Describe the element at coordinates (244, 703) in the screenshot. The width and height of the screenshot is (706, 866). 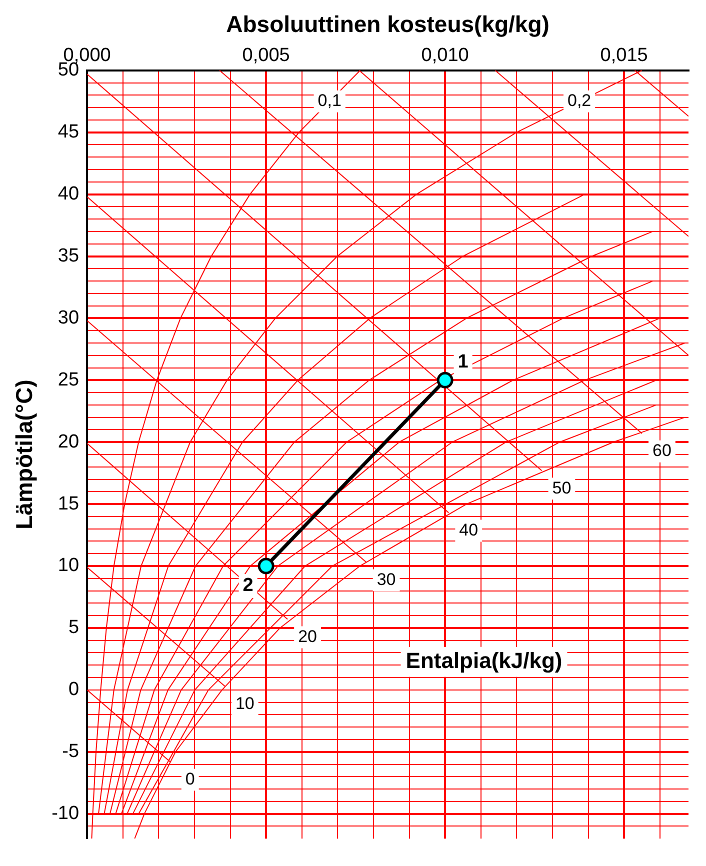
I see `series-label: 10` at that location.